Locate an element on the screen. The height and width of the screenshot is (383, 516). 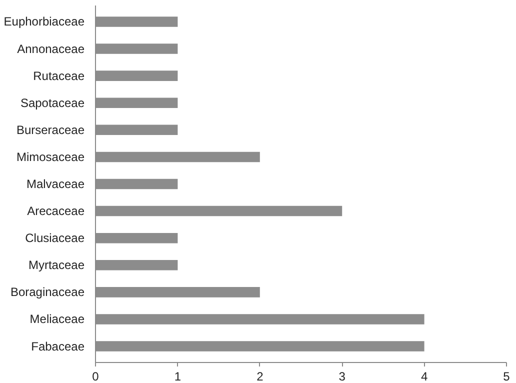
y-tick-label: Mimosaceae is located at coordinates (50, 157).